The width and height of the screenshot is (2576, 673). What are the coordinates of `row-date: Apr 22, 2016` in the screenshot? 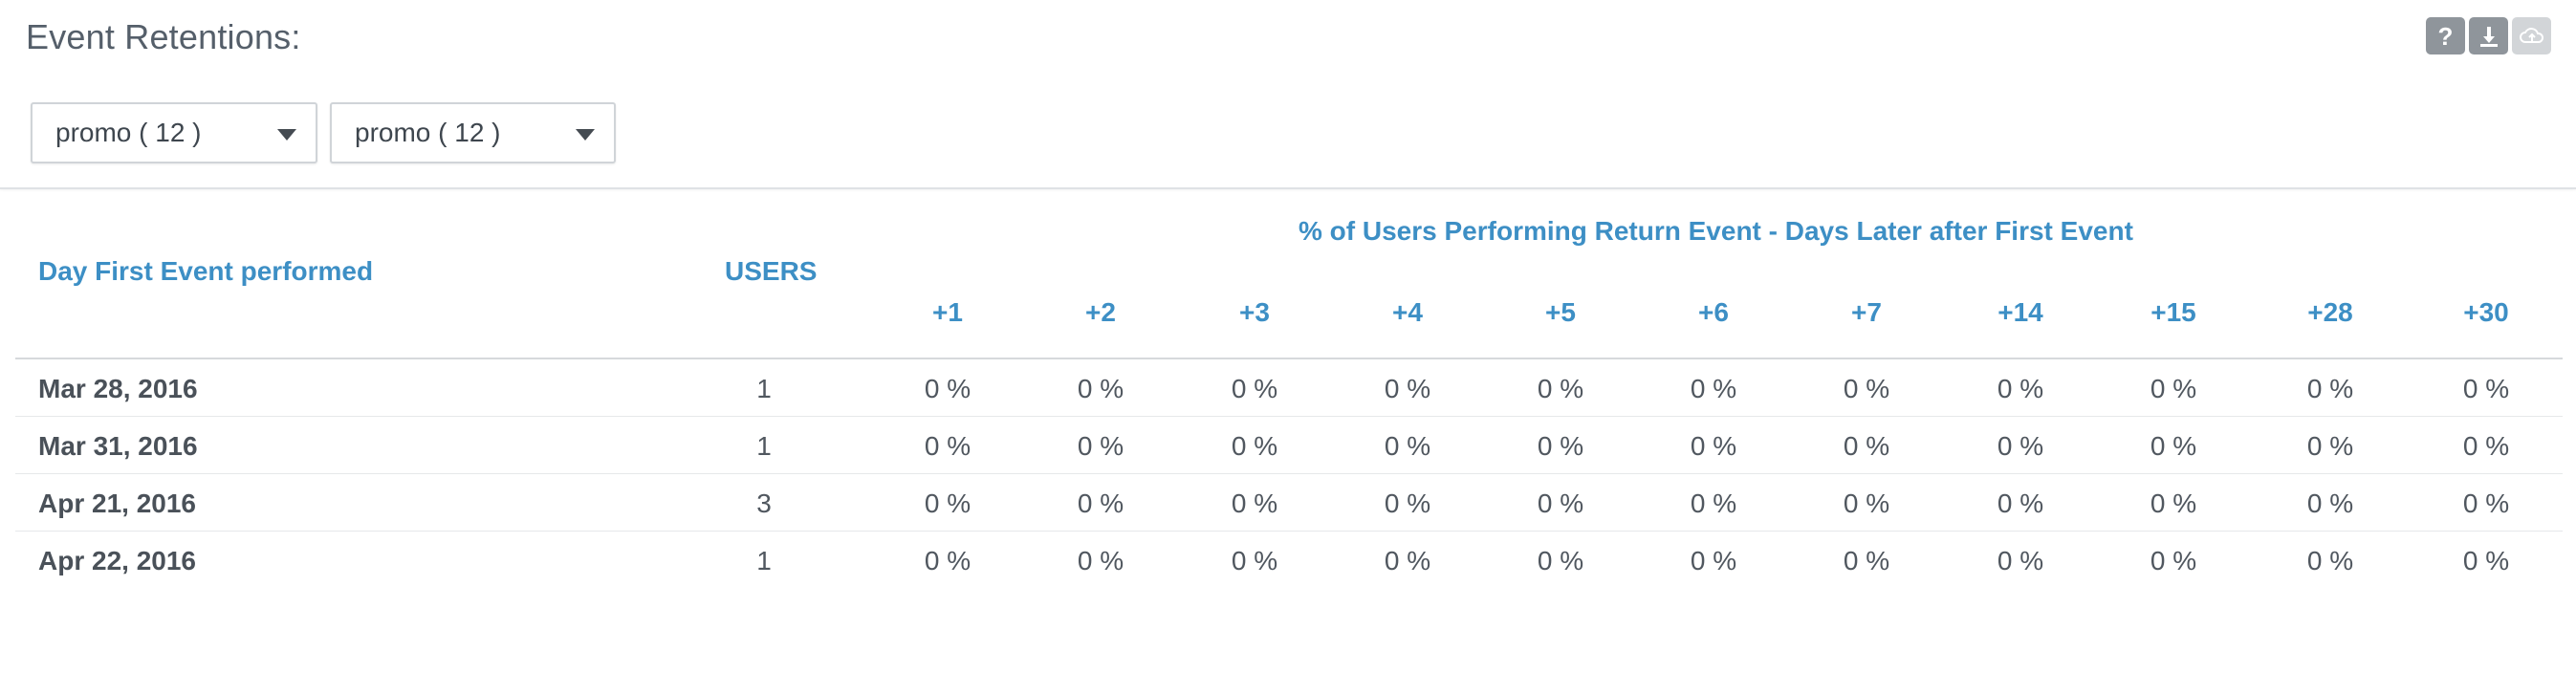 It's located at (117, 560).